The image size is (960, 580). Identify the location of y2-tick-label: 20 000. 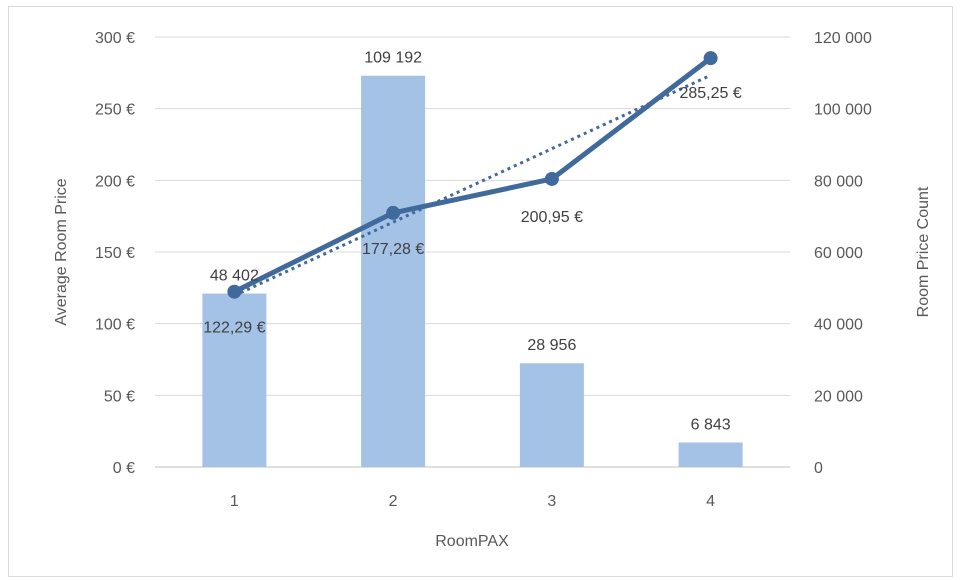
(838, 396).